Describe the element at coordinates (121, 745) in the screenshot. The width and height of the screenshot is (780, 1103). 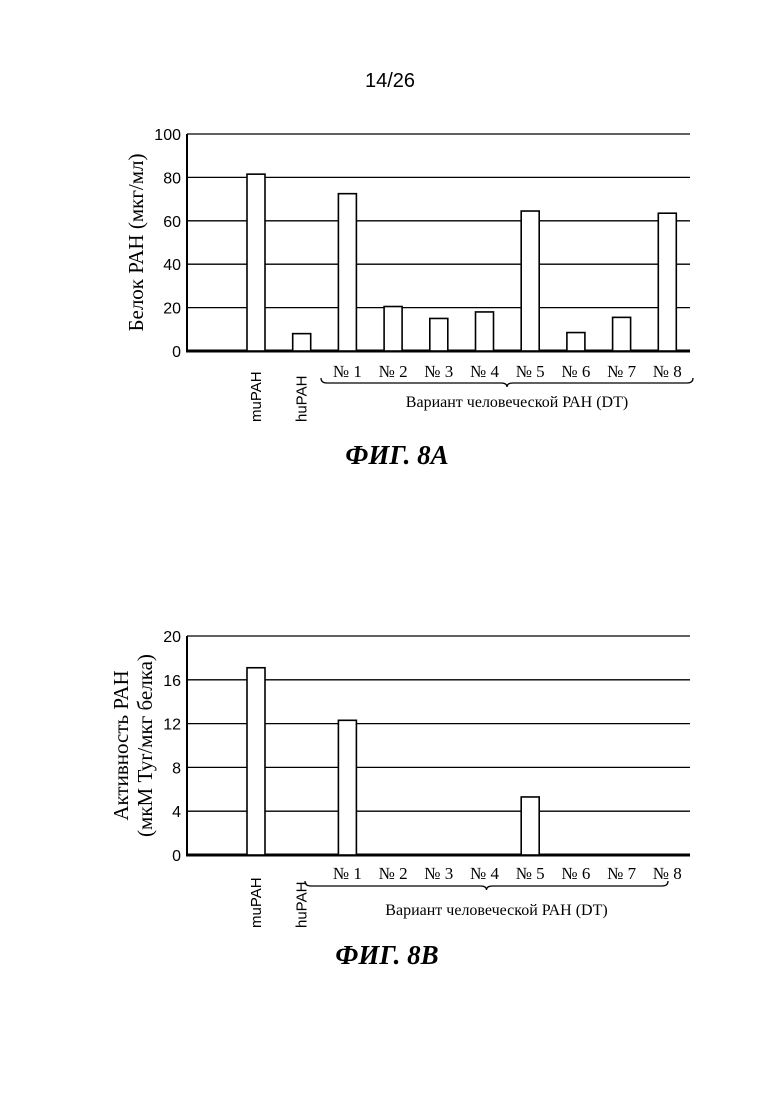
I see `y-axis-label: Активность РАН` at that location.